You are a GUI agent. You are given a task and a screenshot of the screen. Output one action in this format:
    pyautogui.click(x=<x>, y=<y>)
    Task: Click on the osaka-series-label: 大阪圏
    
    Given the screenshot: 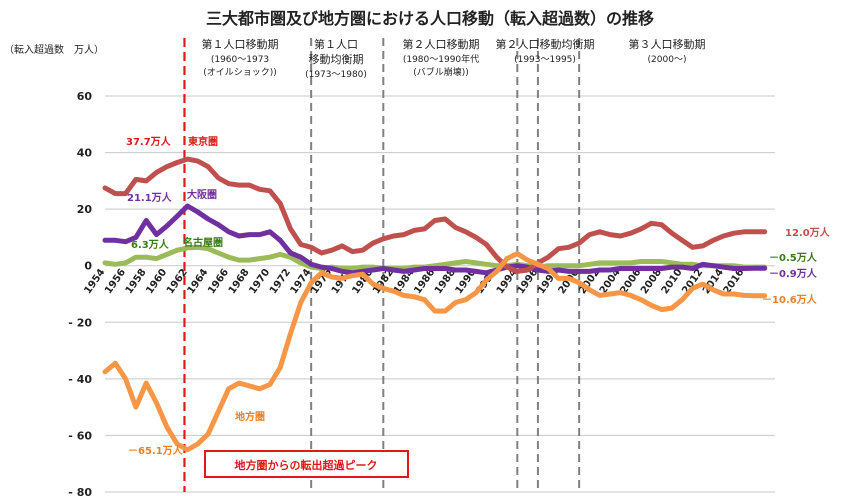 What is the action you would take?
    pyautogui.click(x=202, y=194)
    